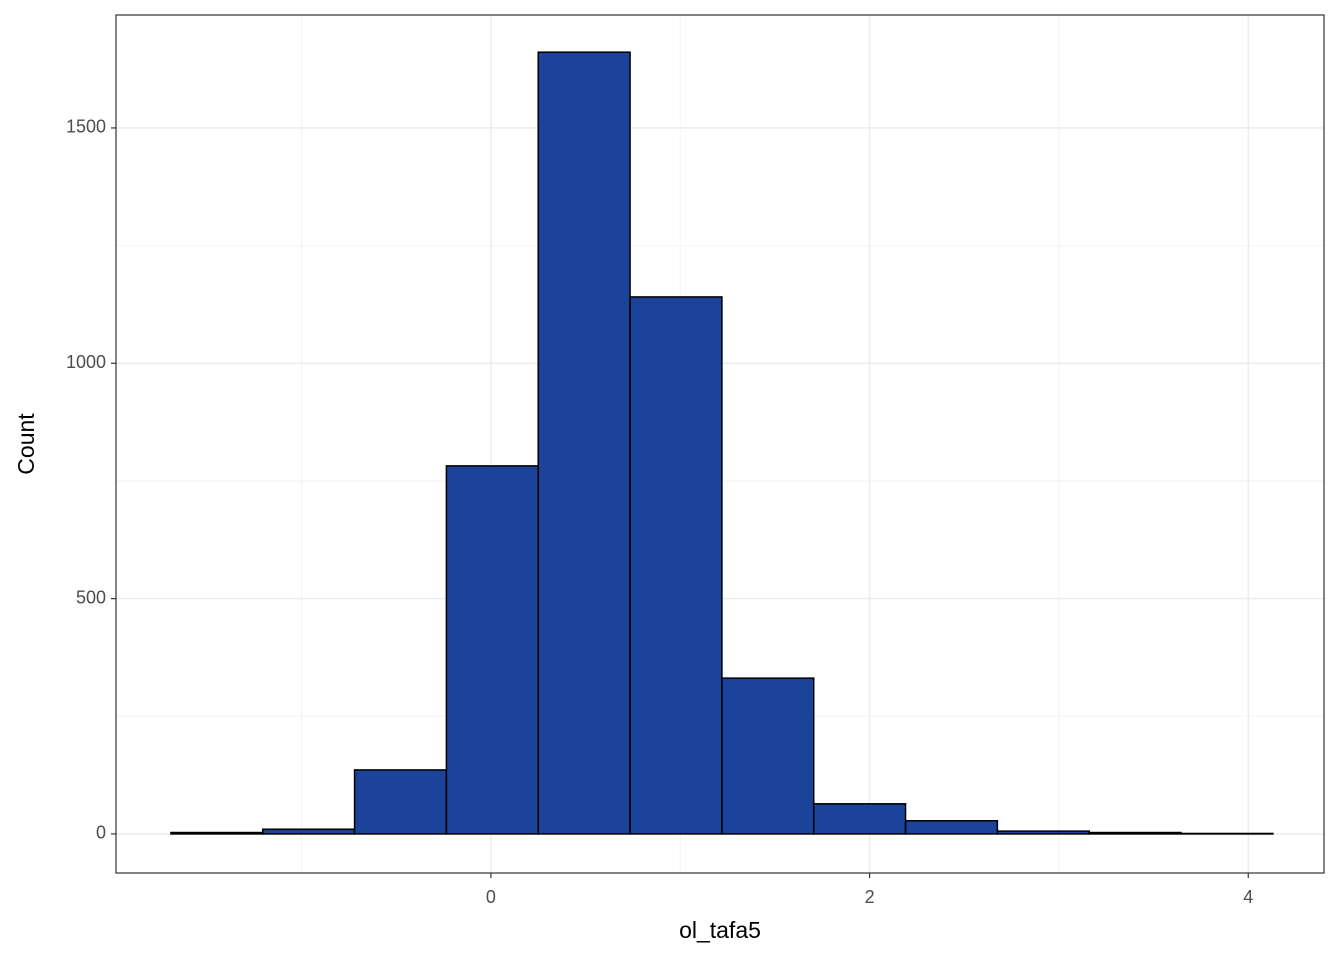  I want to click on y-tick-label: 0, so click(101, 833).